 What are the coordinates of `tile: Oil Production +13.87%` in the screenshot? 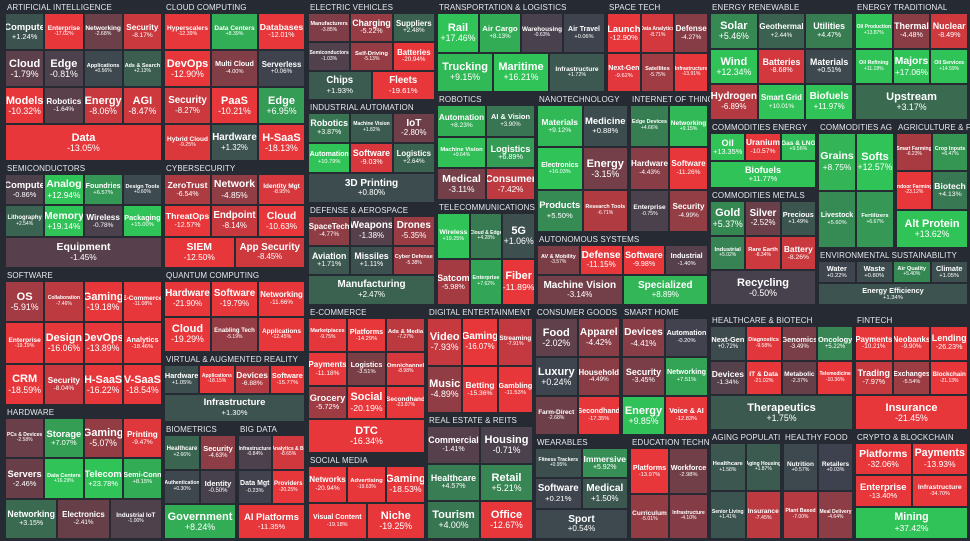 It's located at (874, 31).